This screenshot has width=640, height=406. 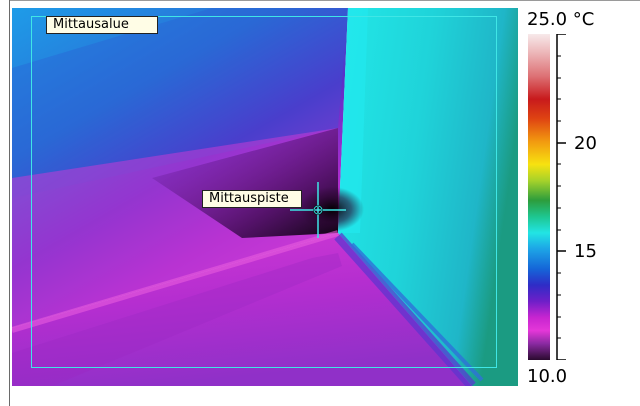 What do you see at coordinates (252, 199) in the screenshot?
I see `measurement-spot-label: Mittauspiste` at bounding box center [252, 199].